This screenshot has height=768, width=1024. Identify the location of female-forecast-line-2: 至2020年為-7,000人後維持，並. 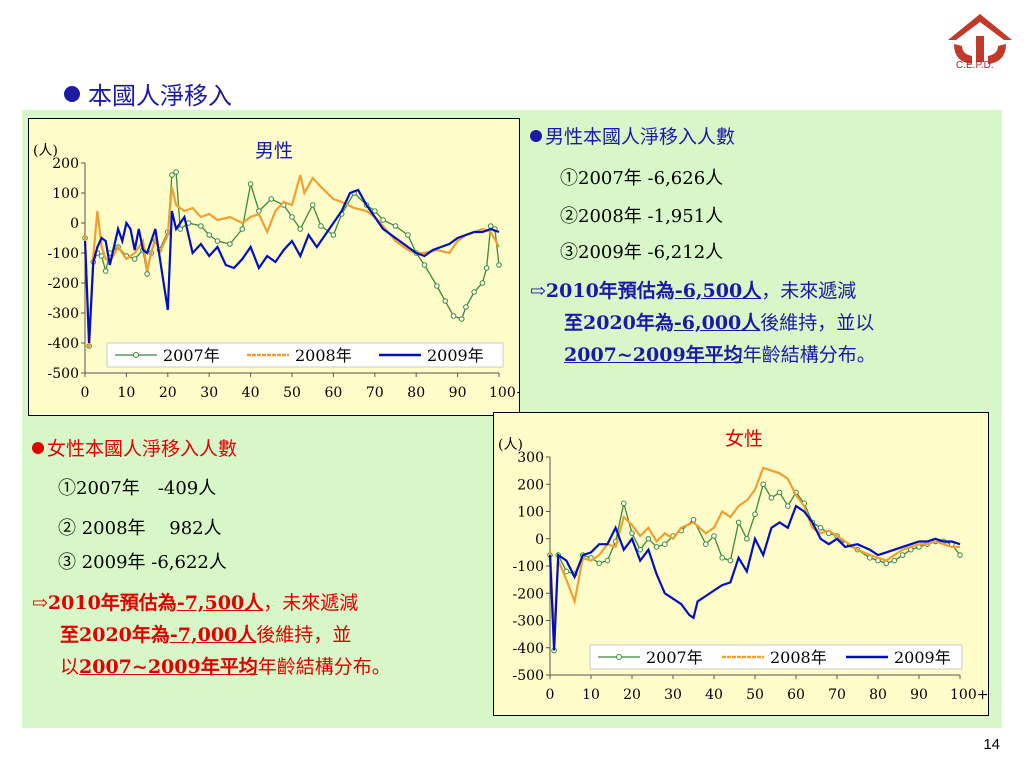
(205, 633).